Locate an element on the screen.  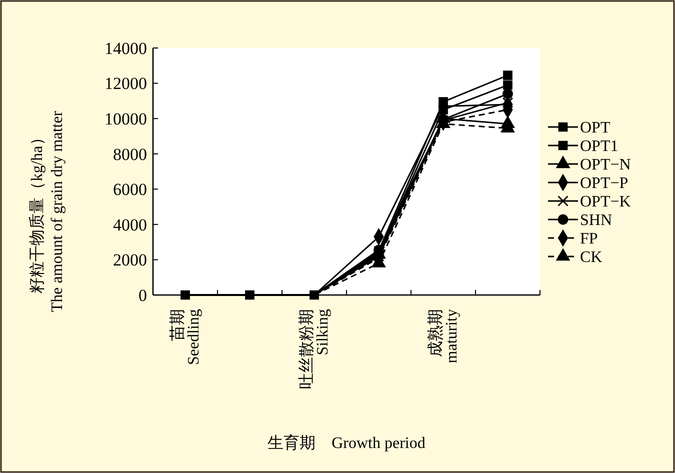
y-axis-title: 籽粒干物质量（kg/ha） The amount of grain dry matter is located at coordinates (47, 211).